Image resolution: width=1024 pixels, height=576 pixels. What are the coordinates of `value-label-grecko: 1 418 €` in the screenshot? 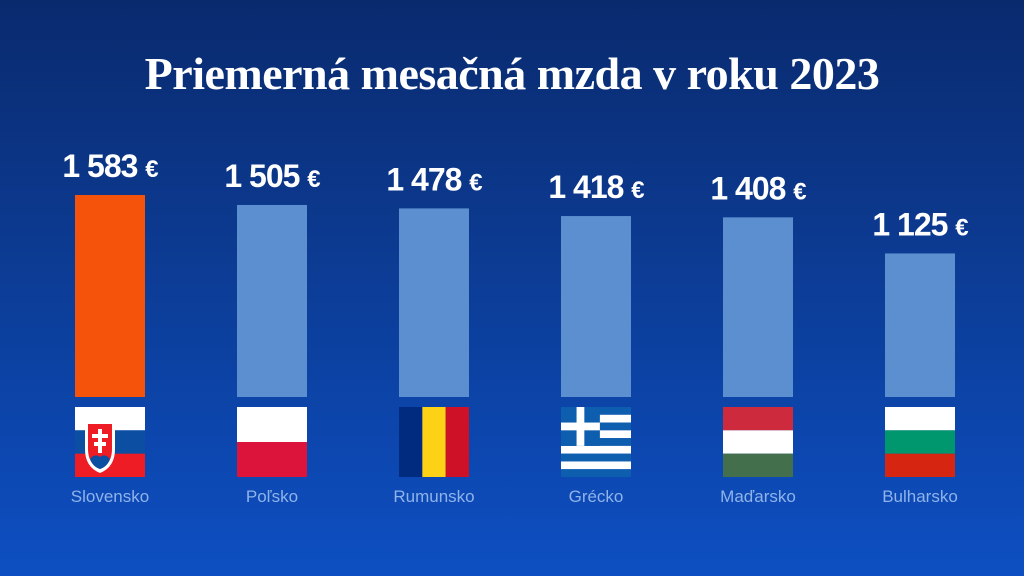 It's located at (596, 187).